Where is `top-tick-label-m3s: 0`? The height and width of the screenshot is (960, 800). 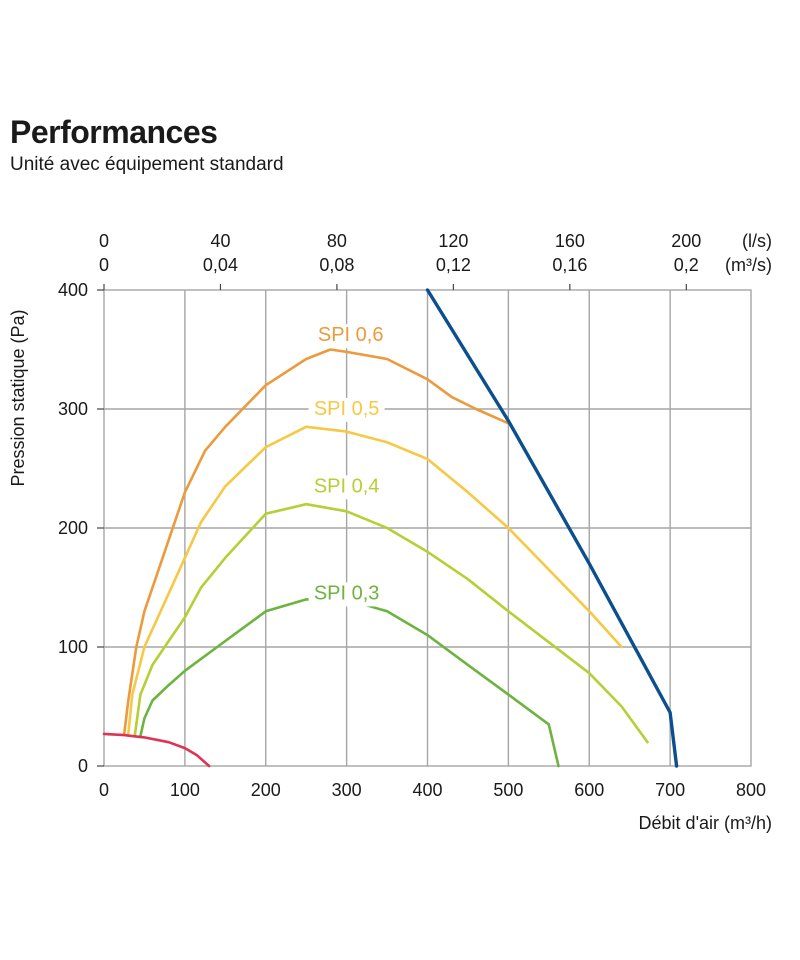
top-tick-label-m3s: 0 is located at coordinates (104, 265).